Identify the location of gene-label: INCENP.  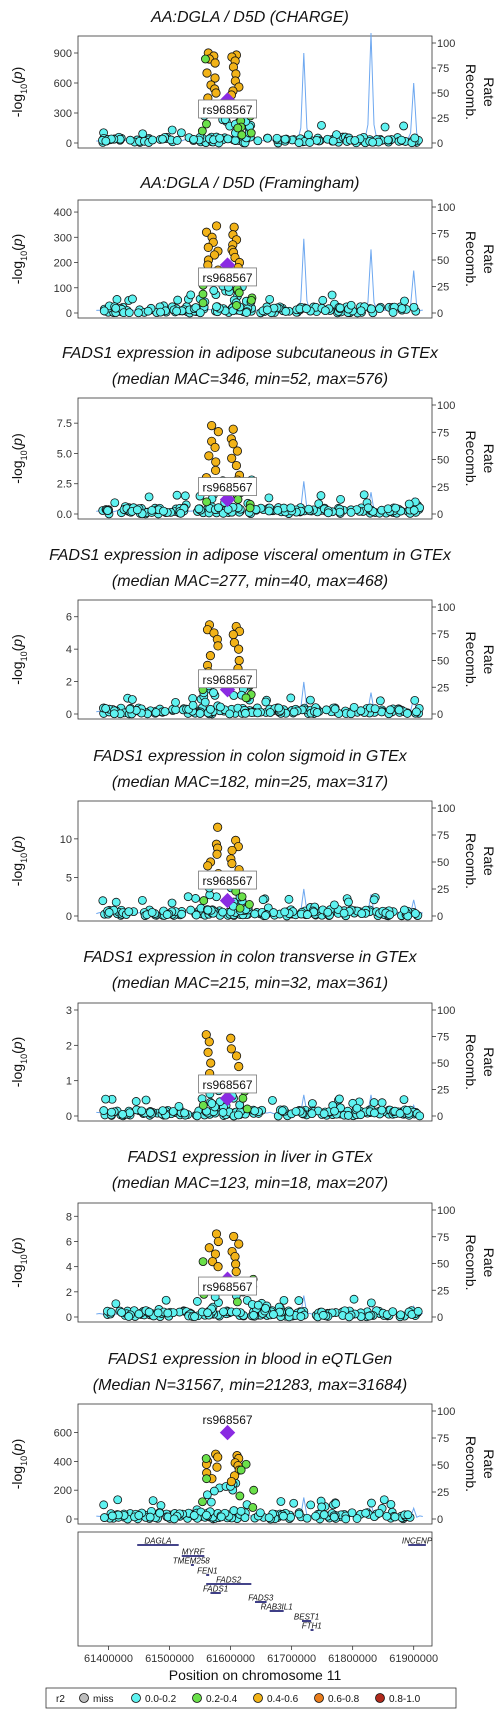
(417, 1541).